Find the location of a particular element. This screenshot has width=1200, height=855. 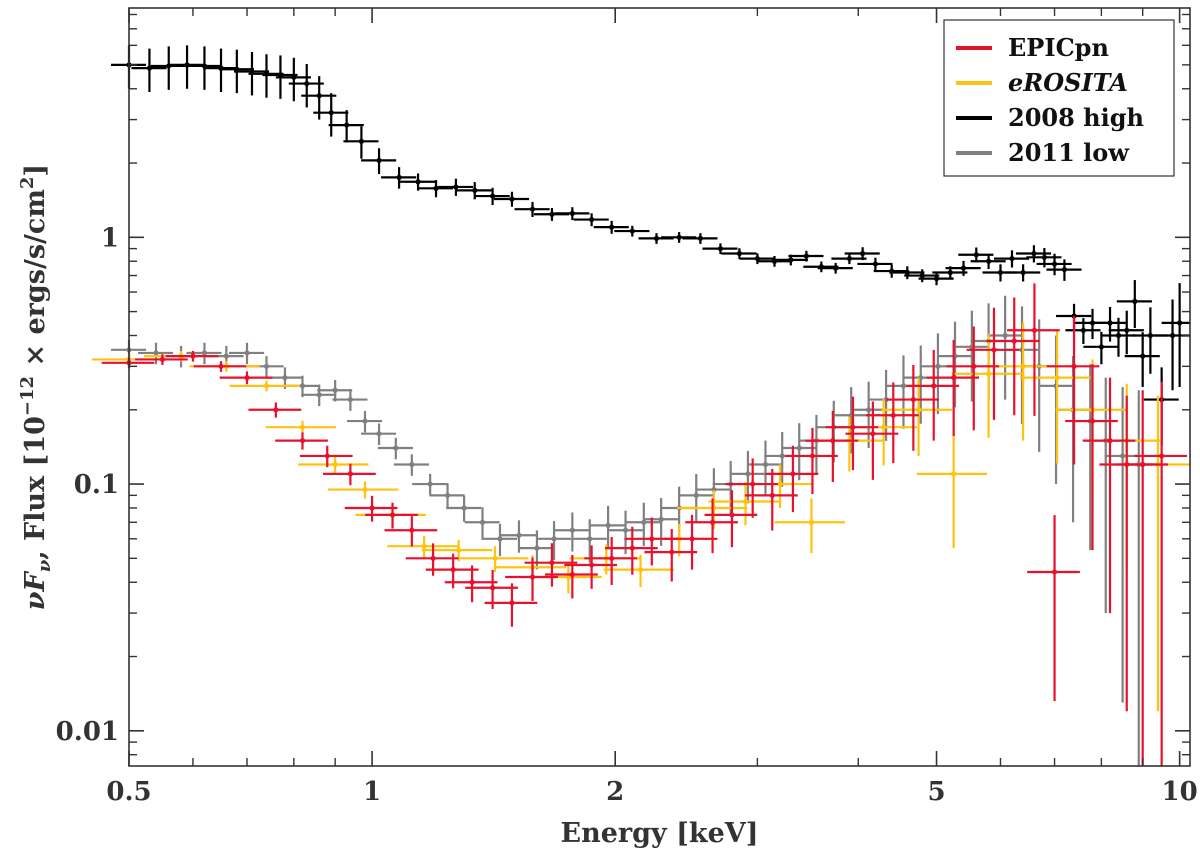

legend-label: 2008 high is located at coordinates (1076, 117).